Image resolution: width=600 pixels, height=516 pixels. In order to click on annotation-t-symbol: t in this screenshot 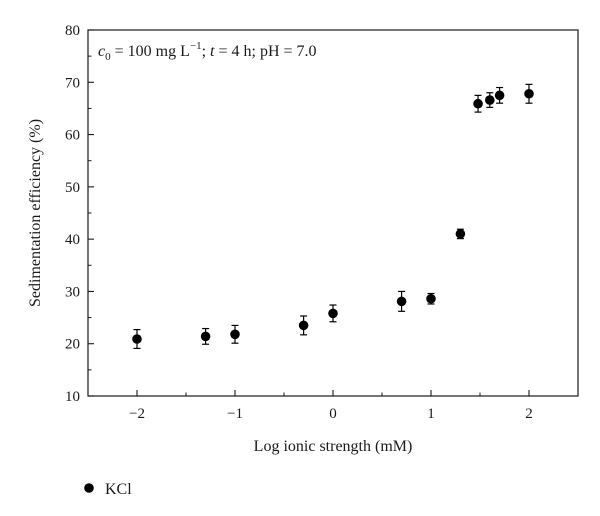, I will do `click(212, 51)`.